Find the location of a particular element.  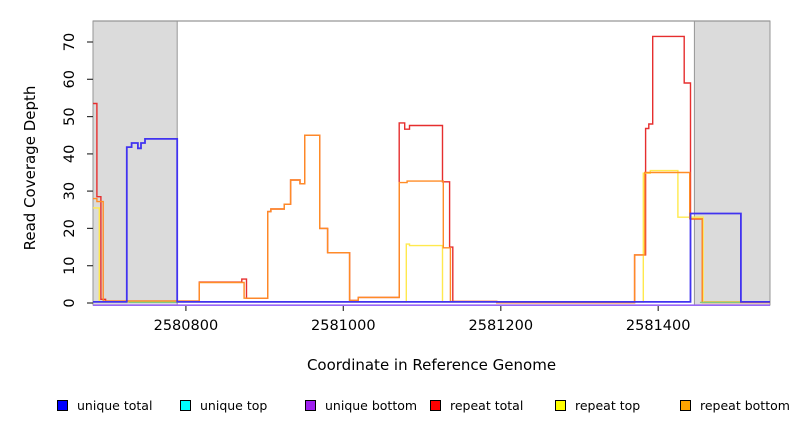

x-tick-label: 2580800 is located at coordinates (186, 326).